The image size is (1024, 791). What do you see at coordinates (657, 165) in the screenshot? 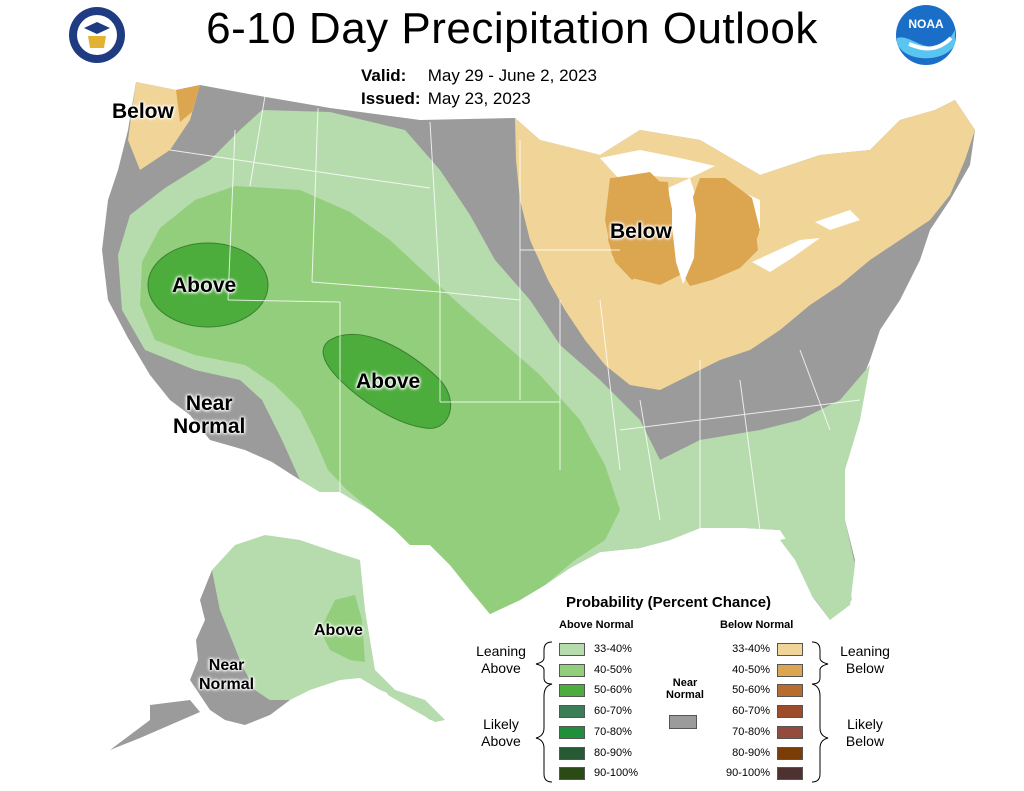
I see `lake-superior` at bounding box center [657, 165].